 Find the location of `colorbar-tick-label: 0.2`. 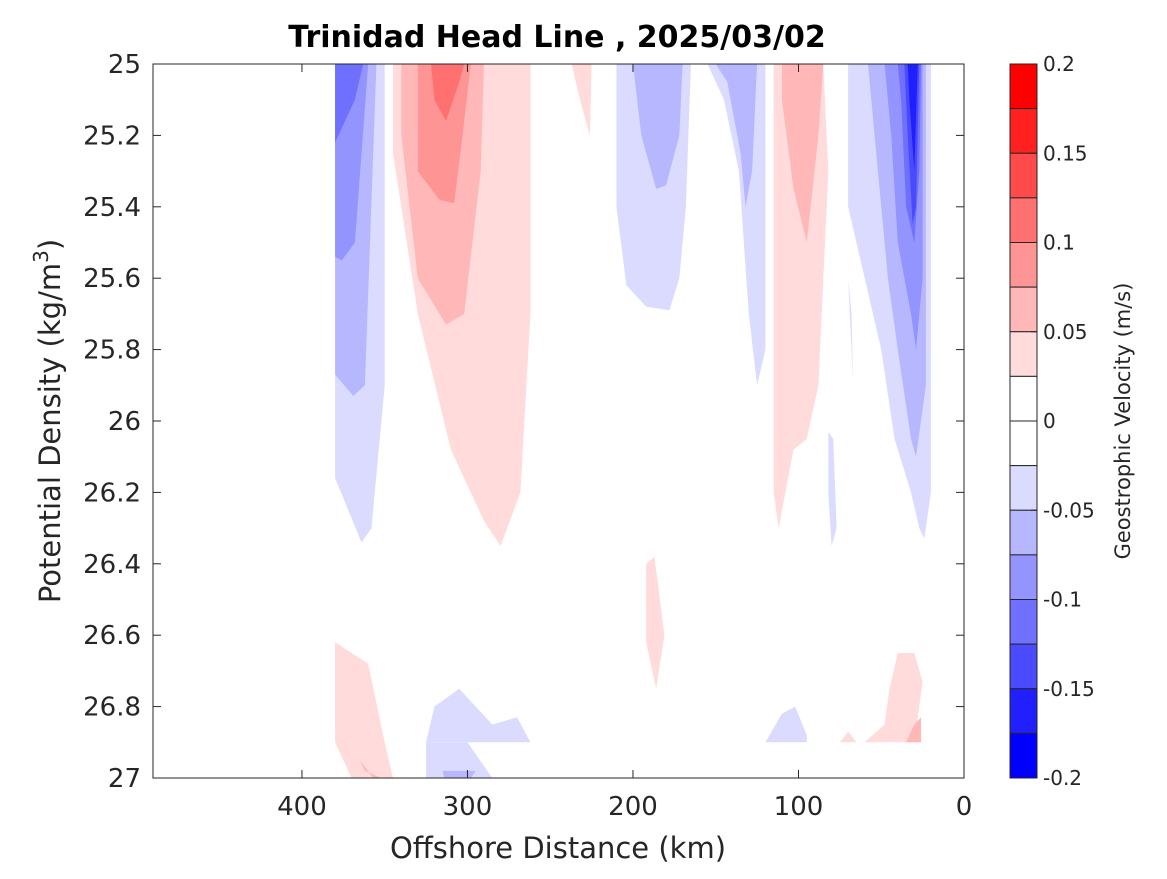

colorbar-tick-label: 0.2 is located at coordinates (1059, 64).